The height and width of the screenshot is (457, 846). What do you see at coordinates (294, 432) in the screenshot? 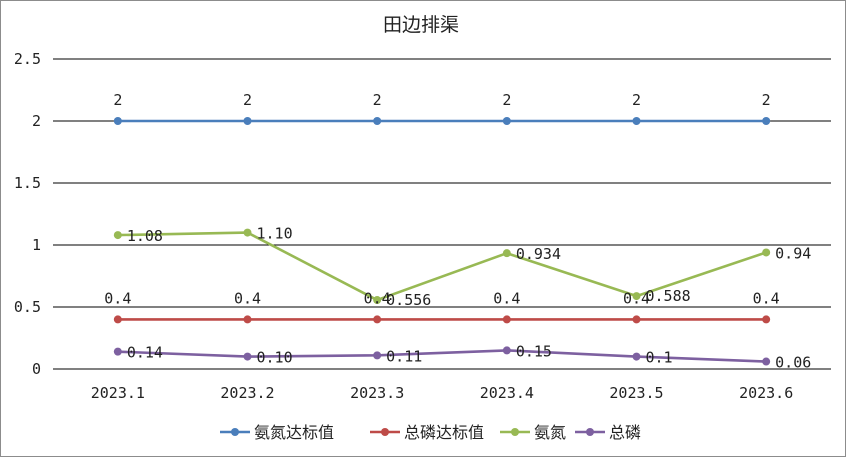
I see `legend-label: 氨氮达标值` at bounding box center [294, 432].